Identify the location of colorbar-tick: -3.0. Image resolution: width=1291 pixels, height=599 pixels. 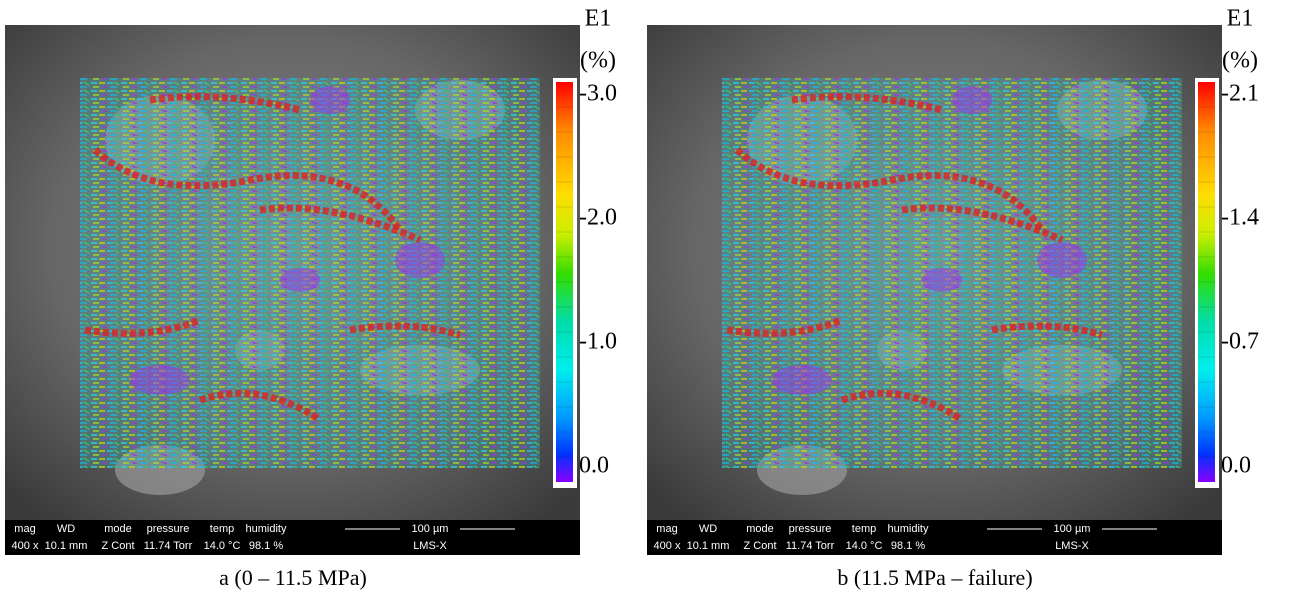
(598, 94).